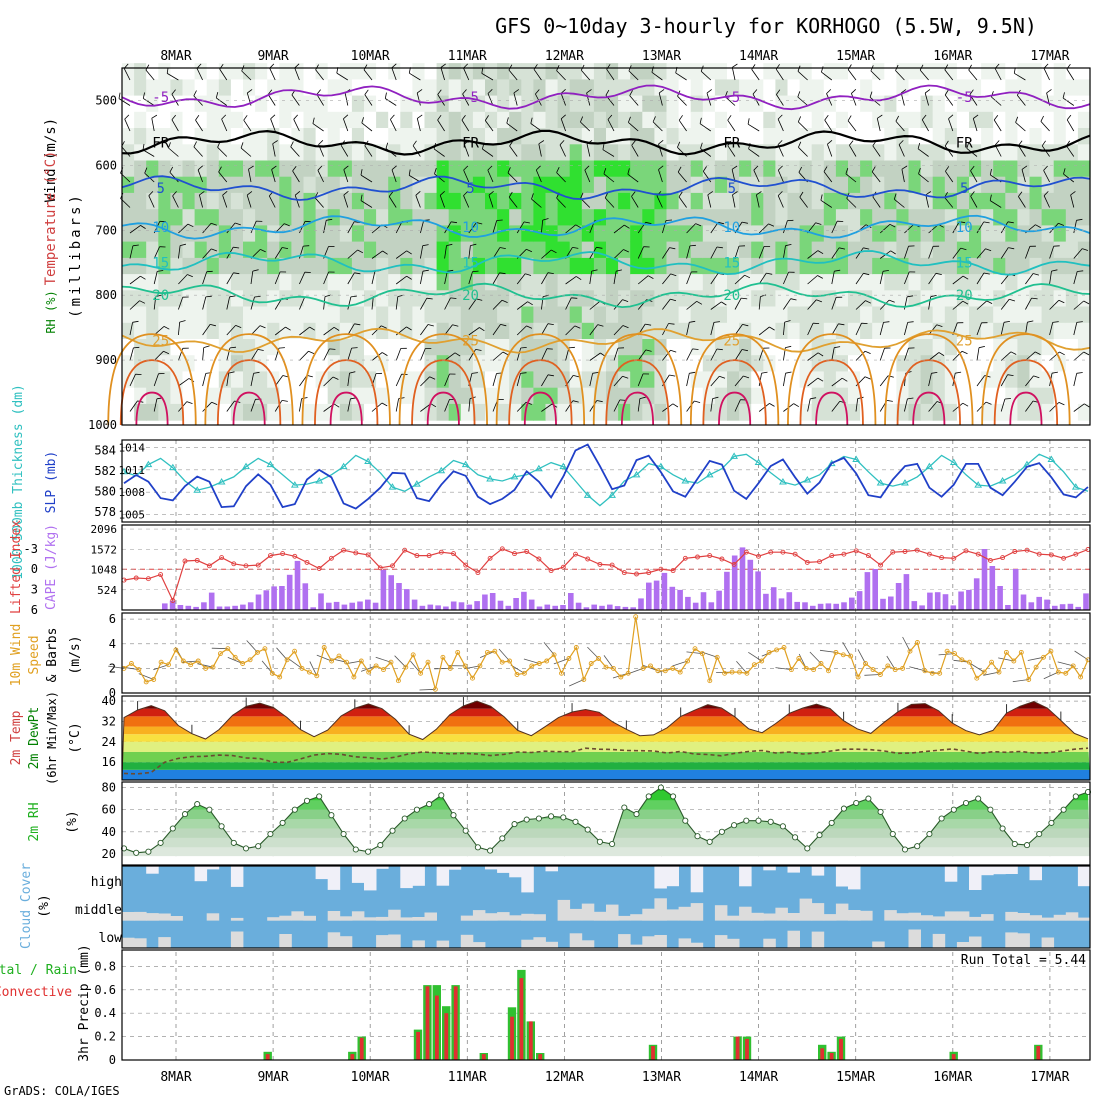 This screenshot has height=1100, width=1100. Describe the element at coordinates (128, 916) in the screenshot. I see `cloud-middle-gap` at that location.